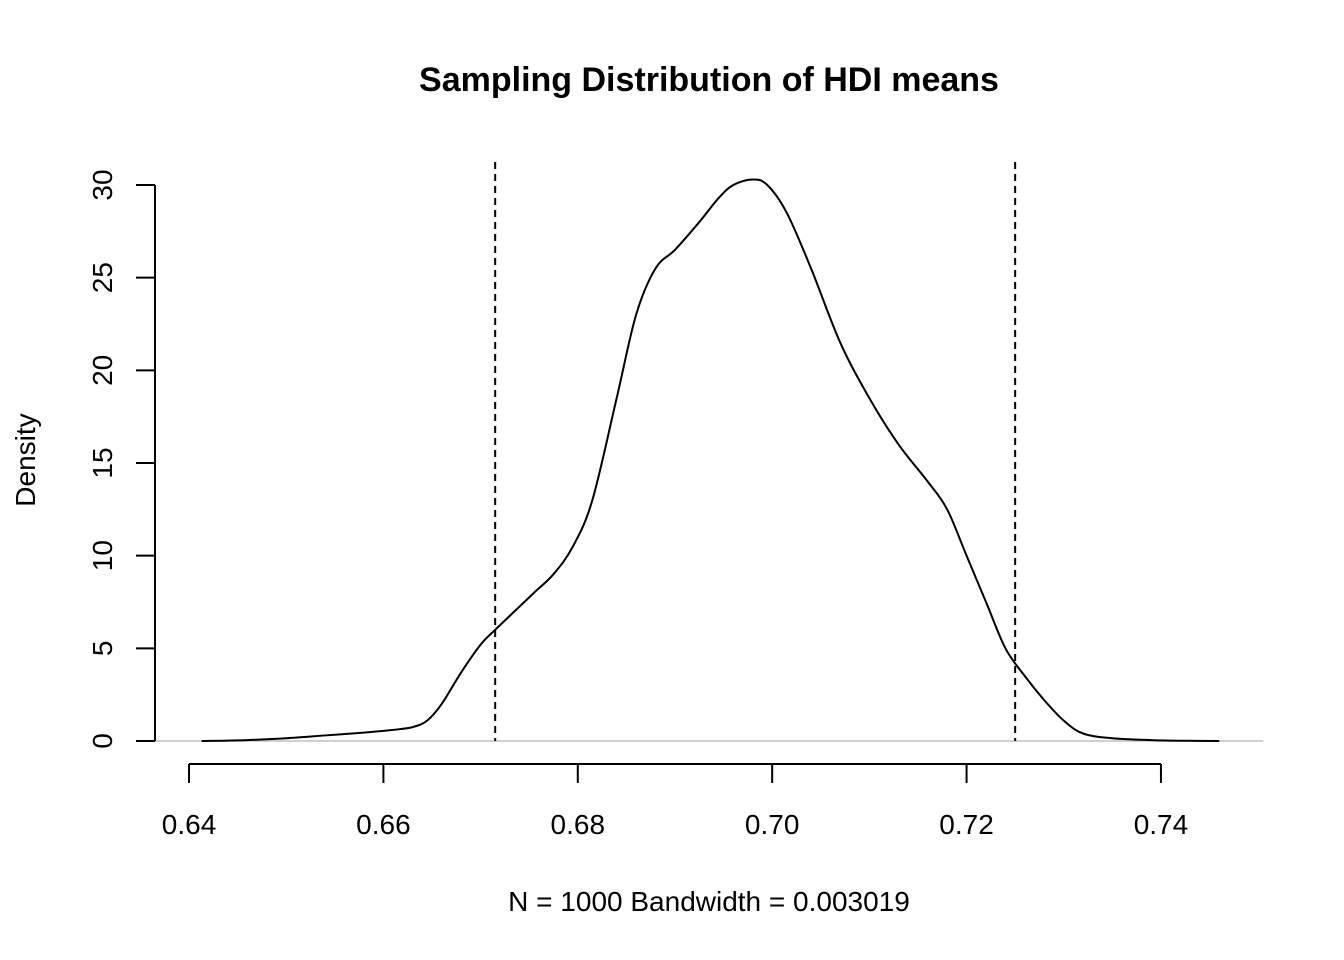 Image resolution: width=1344 pixels, height=960 pixels. Describe the element at coordinates (966, 824) in the screenshot. I see `x-tick-label: 0.72` at that location.